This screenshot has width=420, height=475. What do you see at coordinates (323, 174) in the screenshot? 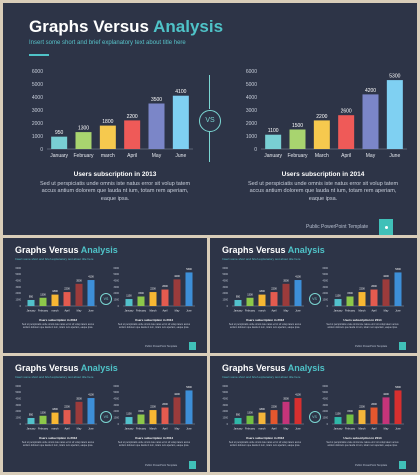
I see `caption-2014-title: Users subscription in 2014` at bounding box center [323, 174].